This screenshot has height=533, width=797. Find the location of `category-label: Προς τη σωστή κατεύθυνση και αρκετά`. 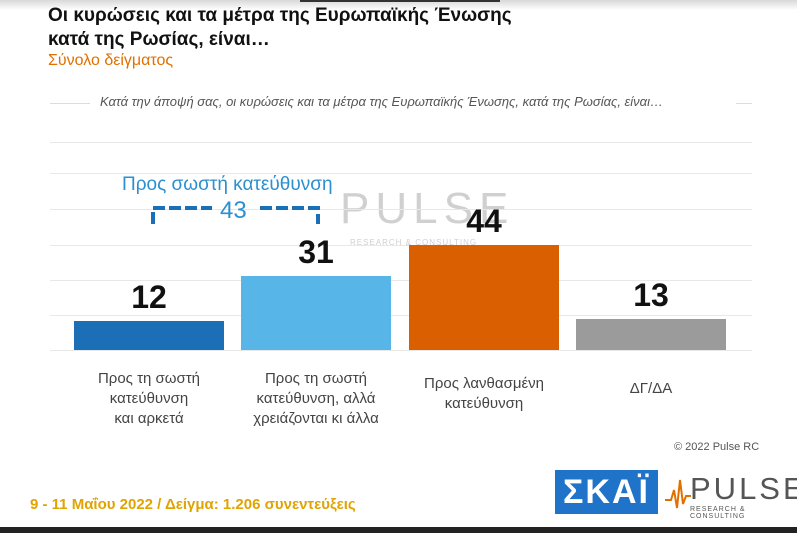

category-label: Προς τη σωστή κατεύθυνση και αρκετά is located at coordinates (149, 399).